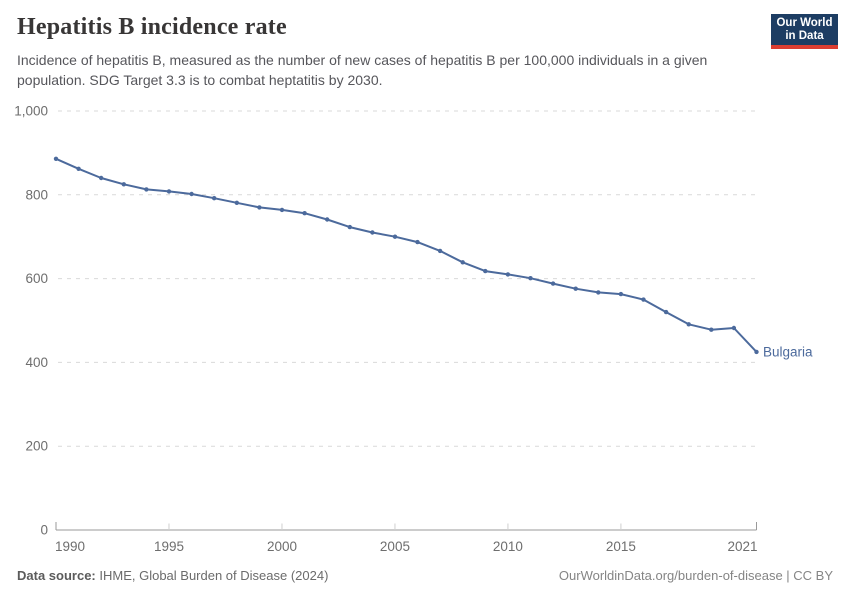 The height and width of the screenshot is (600, 850). Describe the element at coordinates (621, 546) in the screenshot. I see `x-axis-tick-label: 2015` at that location.